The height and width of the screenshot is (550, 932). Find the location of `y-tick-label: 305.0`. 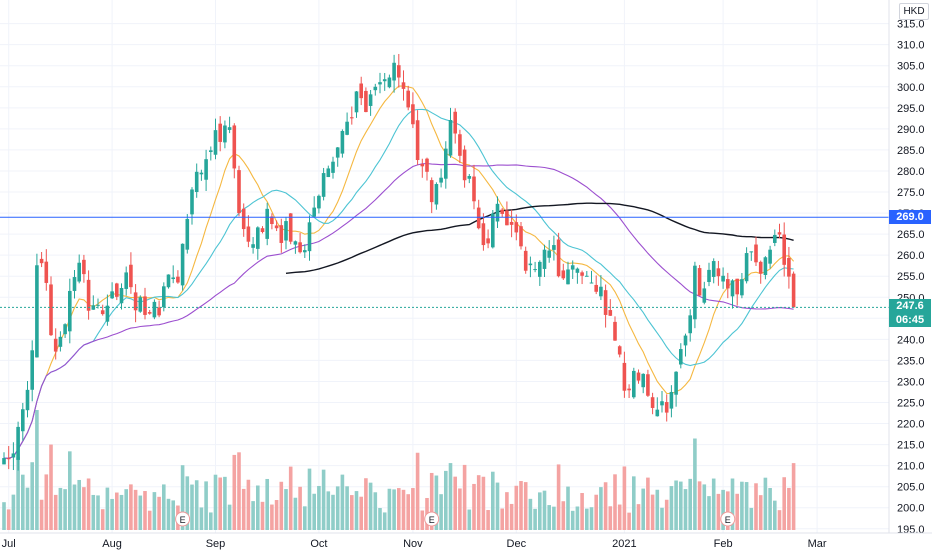

y-tick-label: 305.0 is located at coordinates (911, 67).